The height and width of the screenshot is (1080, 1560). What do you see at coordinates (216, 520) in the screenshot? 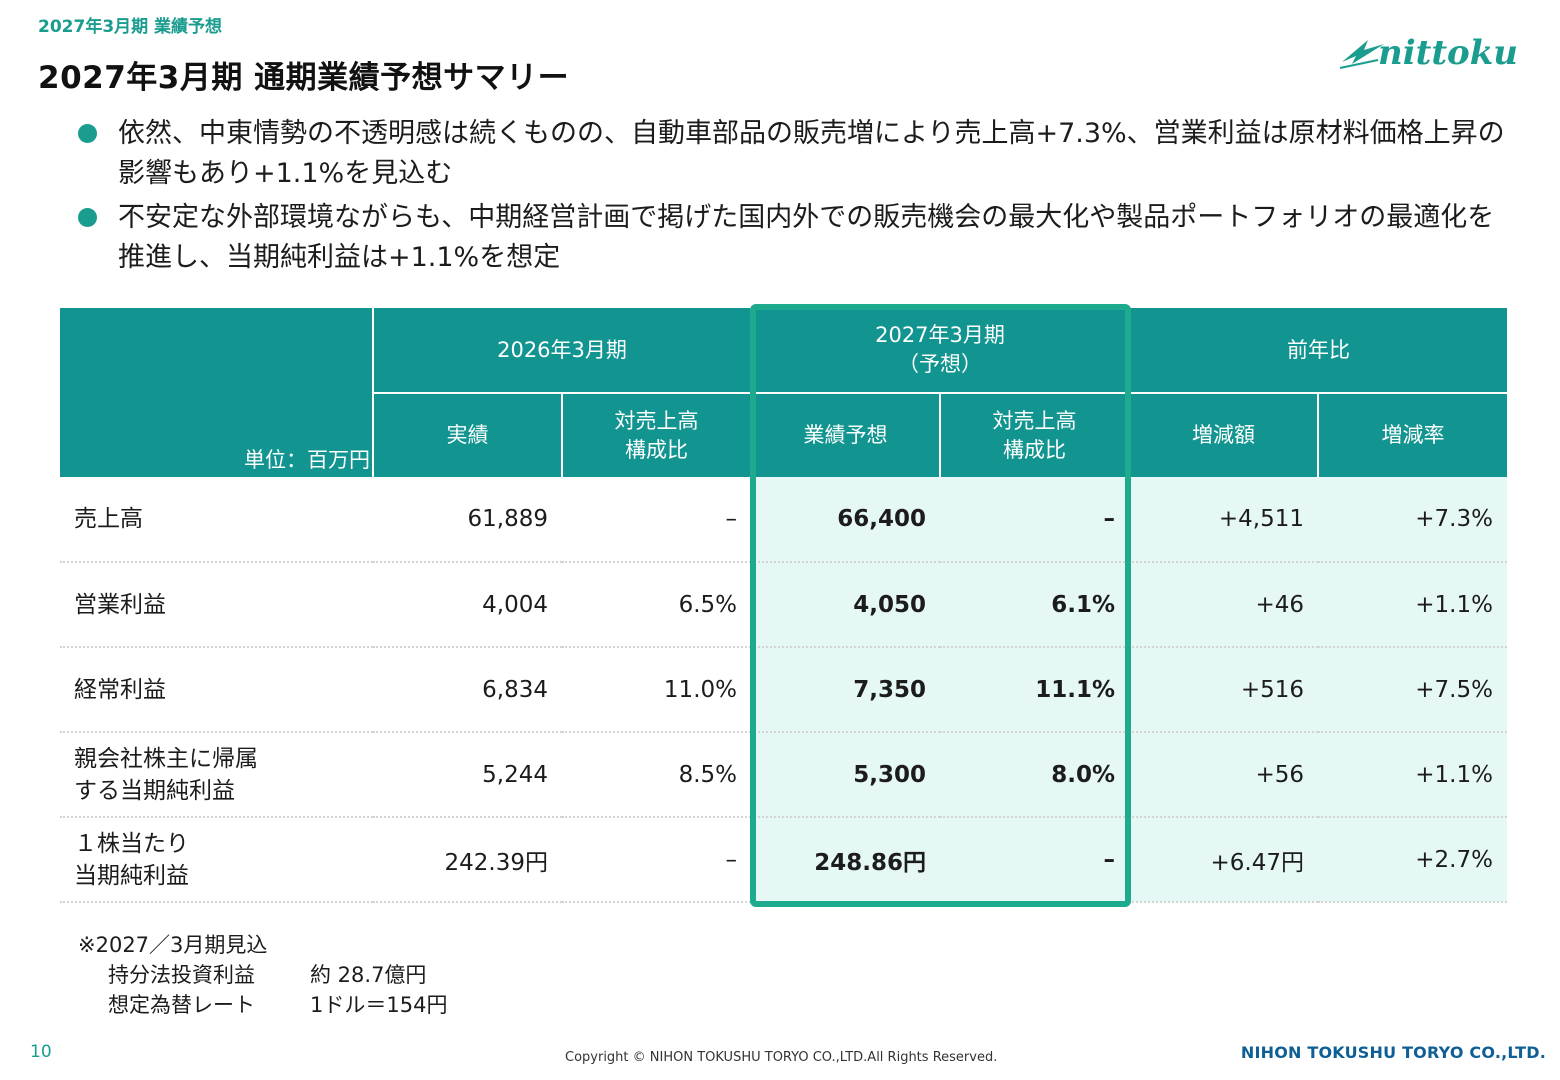
I see `row-label: 売上高` at bounding box center [216, 520].